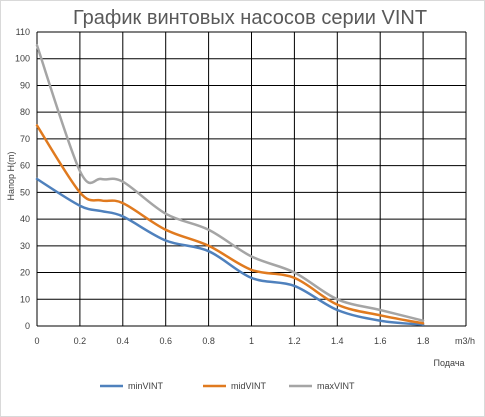 Image resolution: width=485 pixels, height=417 pixels. I want to click on y-tick-label: 70, so click(25, 139).